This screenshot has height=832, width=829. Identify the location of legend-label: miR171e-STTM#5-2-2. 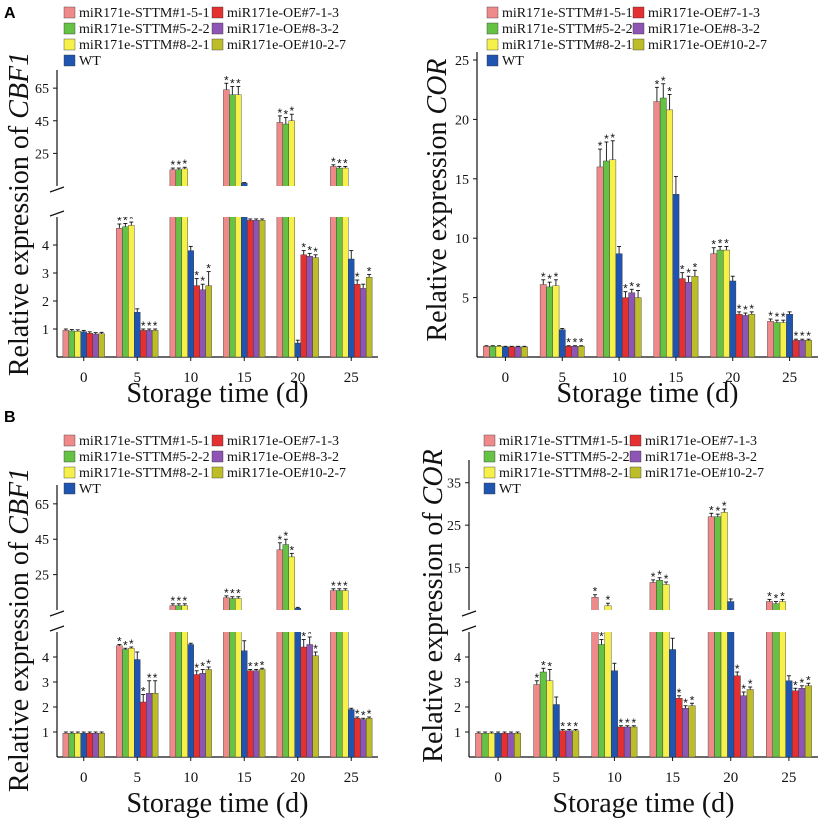
(567, 29).